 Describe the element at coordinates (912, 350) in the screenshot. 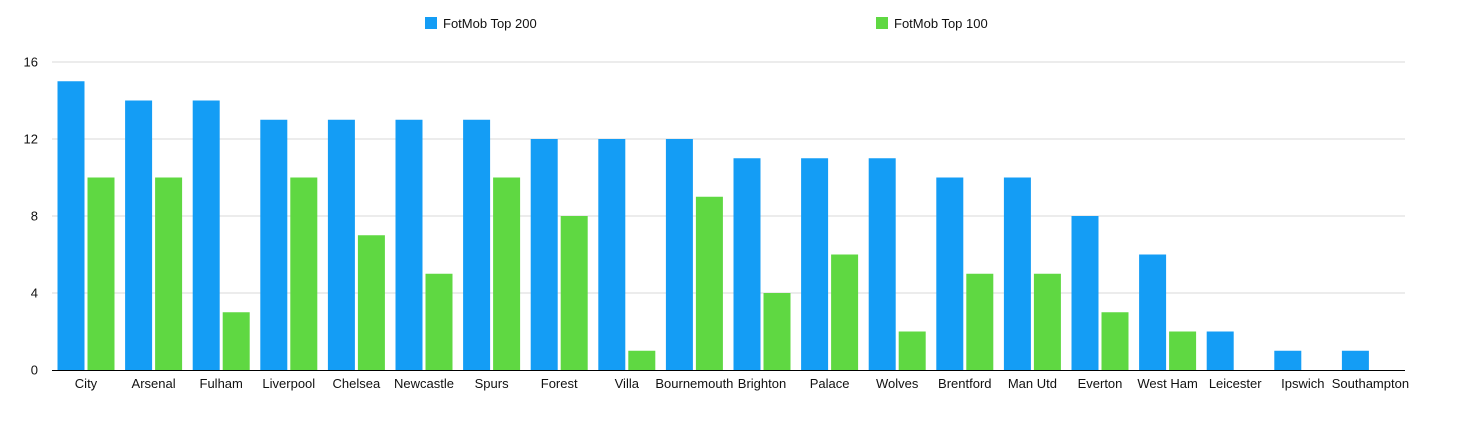

I see `bar-fotmob-top-100-wolves` at that location.